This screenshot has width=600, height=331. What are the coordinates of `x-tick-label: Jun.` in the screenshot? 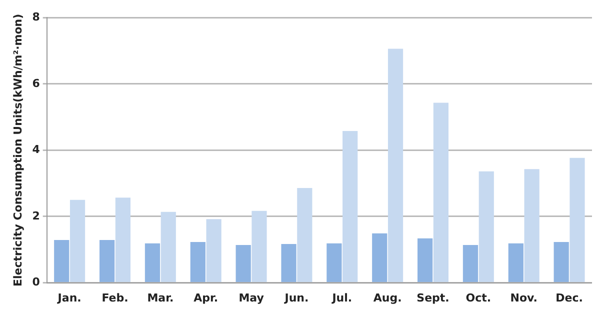 It's located at (296, 297).